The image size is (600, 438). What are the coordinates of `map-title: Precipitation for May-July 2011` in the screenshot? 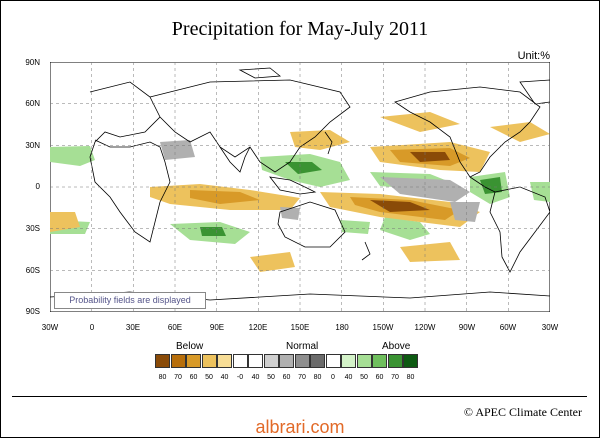 It's located at (300, 29).